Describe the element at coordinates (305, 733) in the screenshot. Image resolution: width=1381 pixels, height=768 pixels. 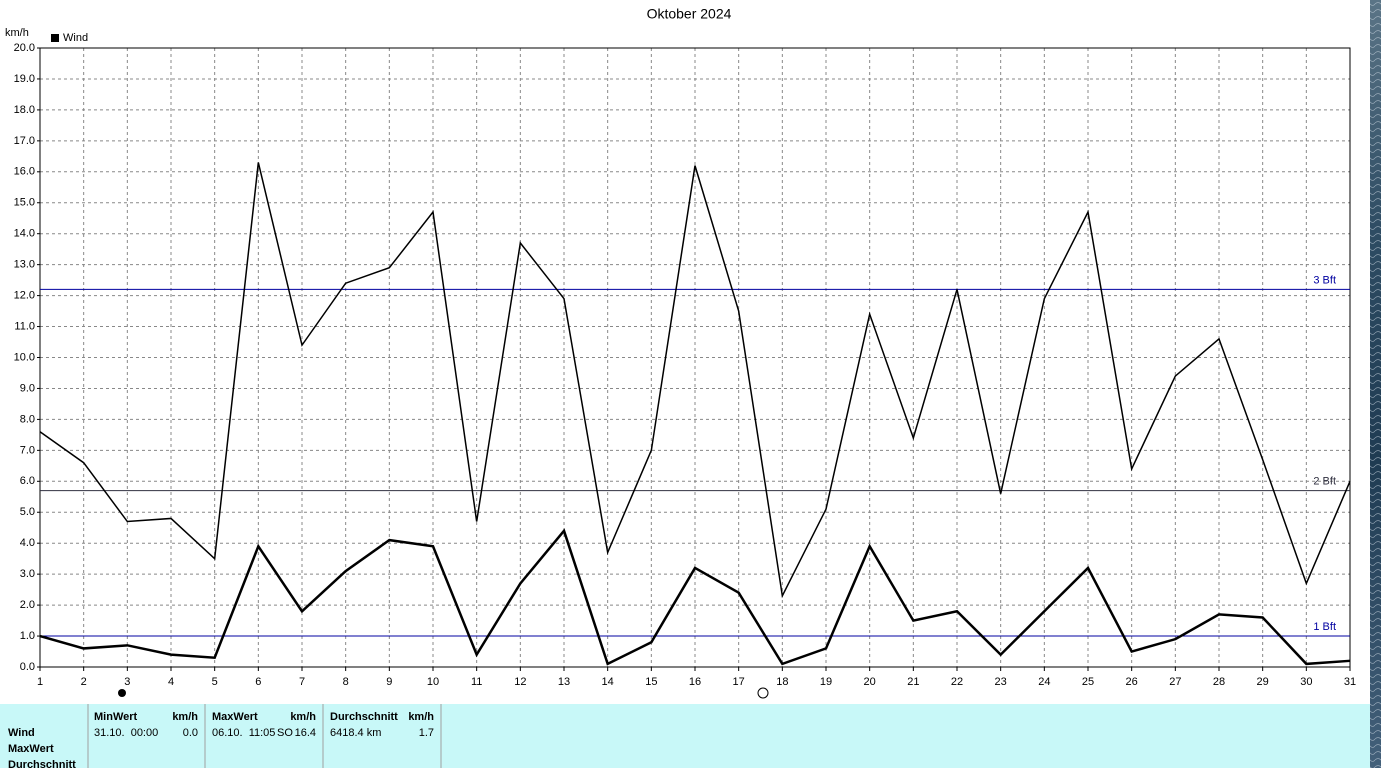
I see `table-cell: 16.4` at that location.